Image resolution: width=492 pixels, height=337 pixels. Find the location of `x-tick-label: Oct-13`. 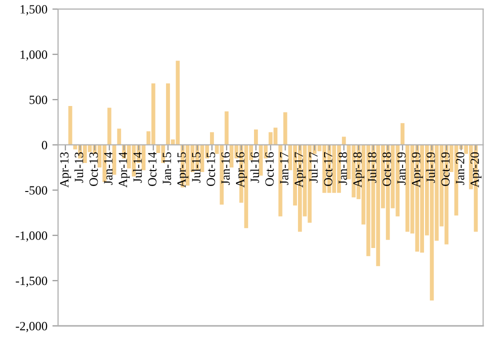

x-tick-label: Oct-13 is located at coordinates (93, 169).